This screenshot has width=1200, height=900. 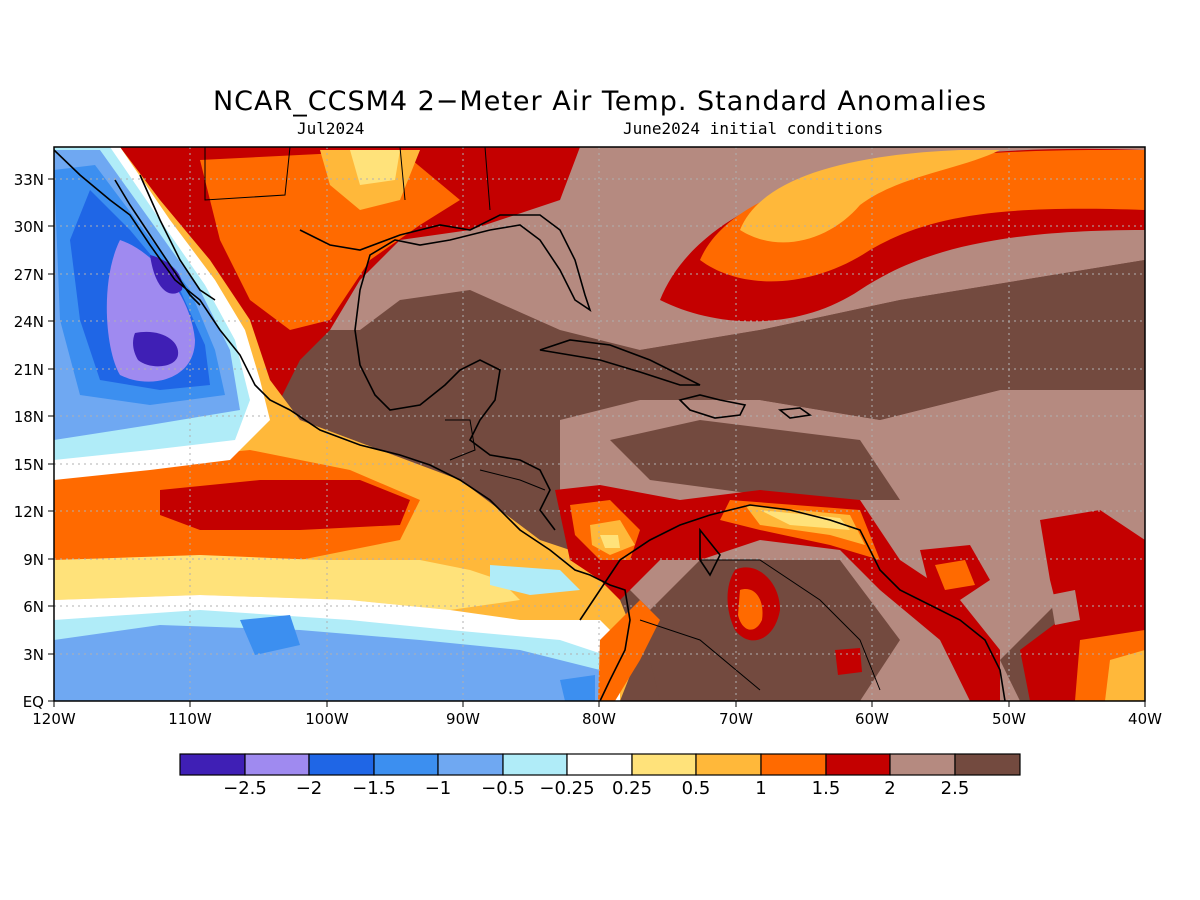 I want to click on lat-label: 6N, so click(x=33, y=607).